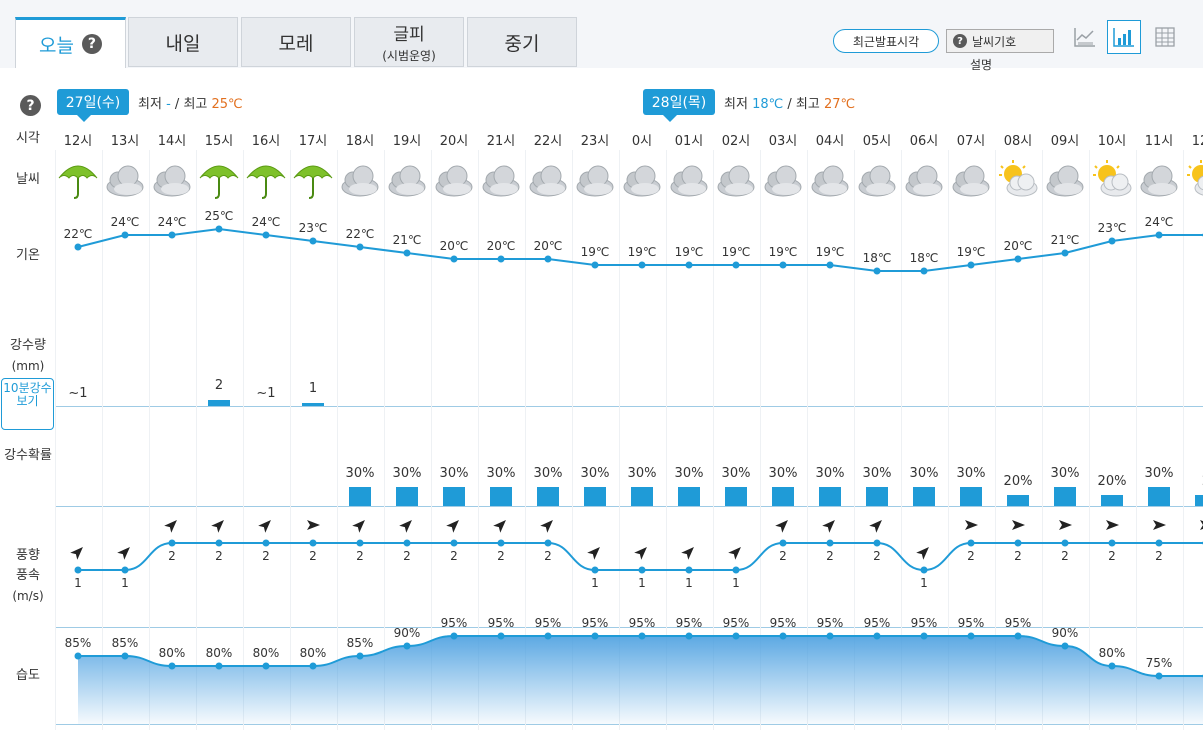 This screenshot has height=731, width=1203. I want to click on hour-label: 09시, so click(1065, 141).